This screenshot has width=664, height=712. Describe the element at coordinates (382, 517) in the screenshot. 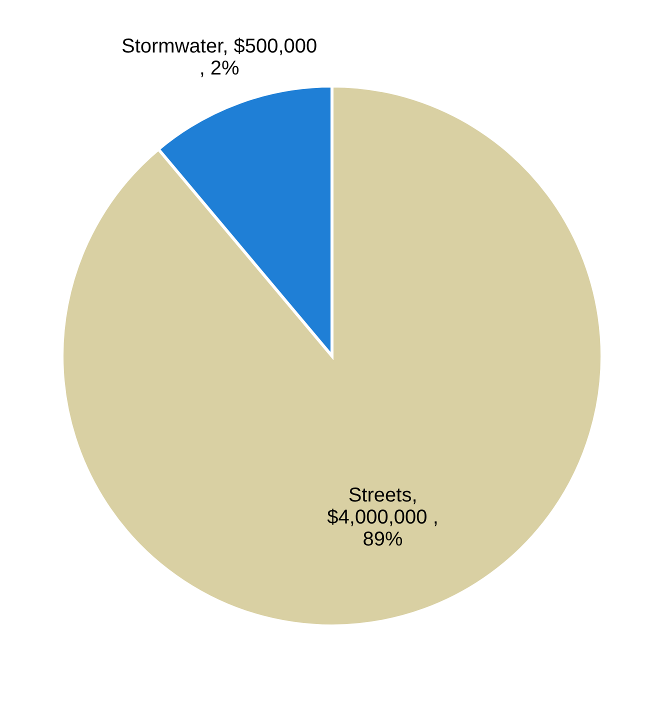

I see `slice-label: Streets, $4,000,000 , 89%` at that location.